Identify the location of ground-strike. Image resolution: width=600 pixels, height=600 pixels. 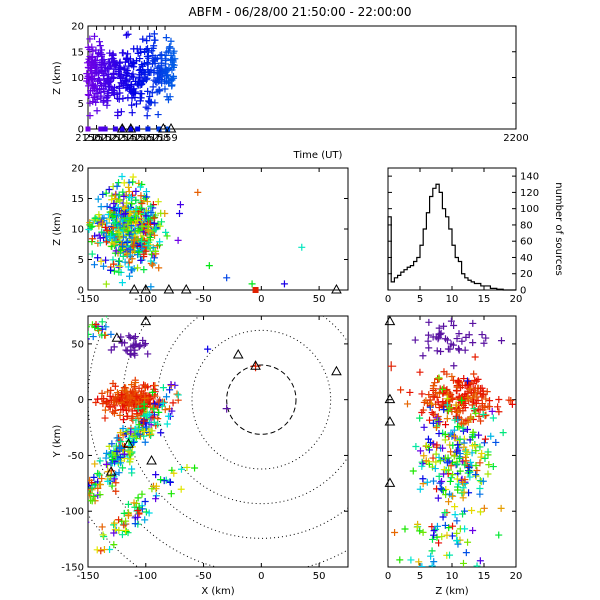
(115, 129).